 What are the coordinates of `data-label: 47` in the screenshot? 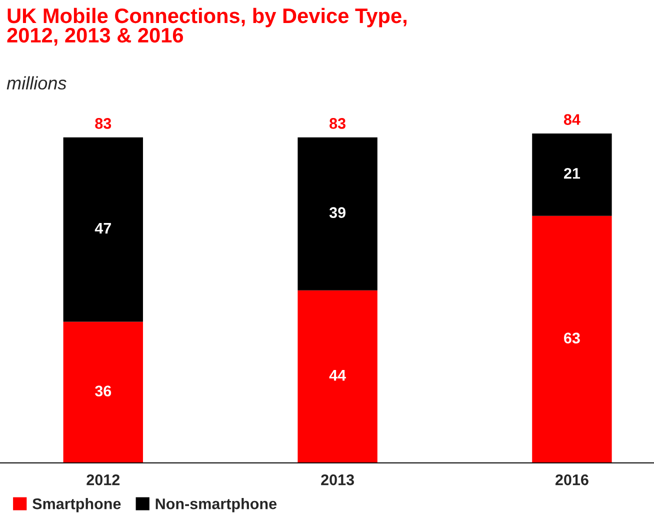 It's located at (102, 228).